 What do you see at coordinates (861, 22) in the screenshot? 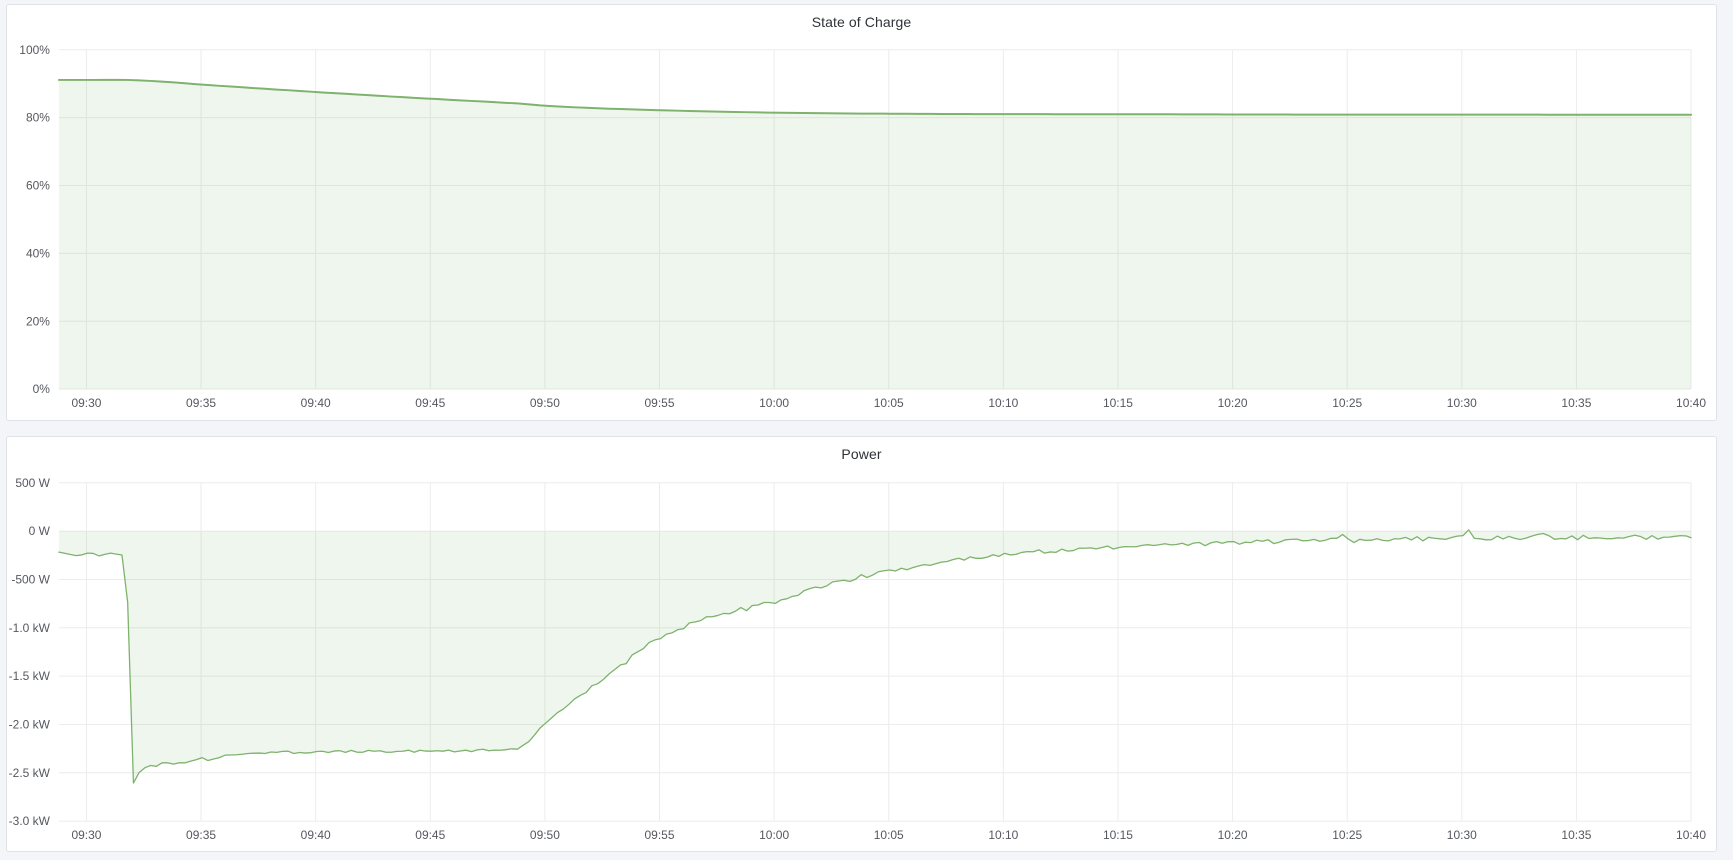
I see `soc-panel-title: State of Charge` at bounding box center [861, 22].